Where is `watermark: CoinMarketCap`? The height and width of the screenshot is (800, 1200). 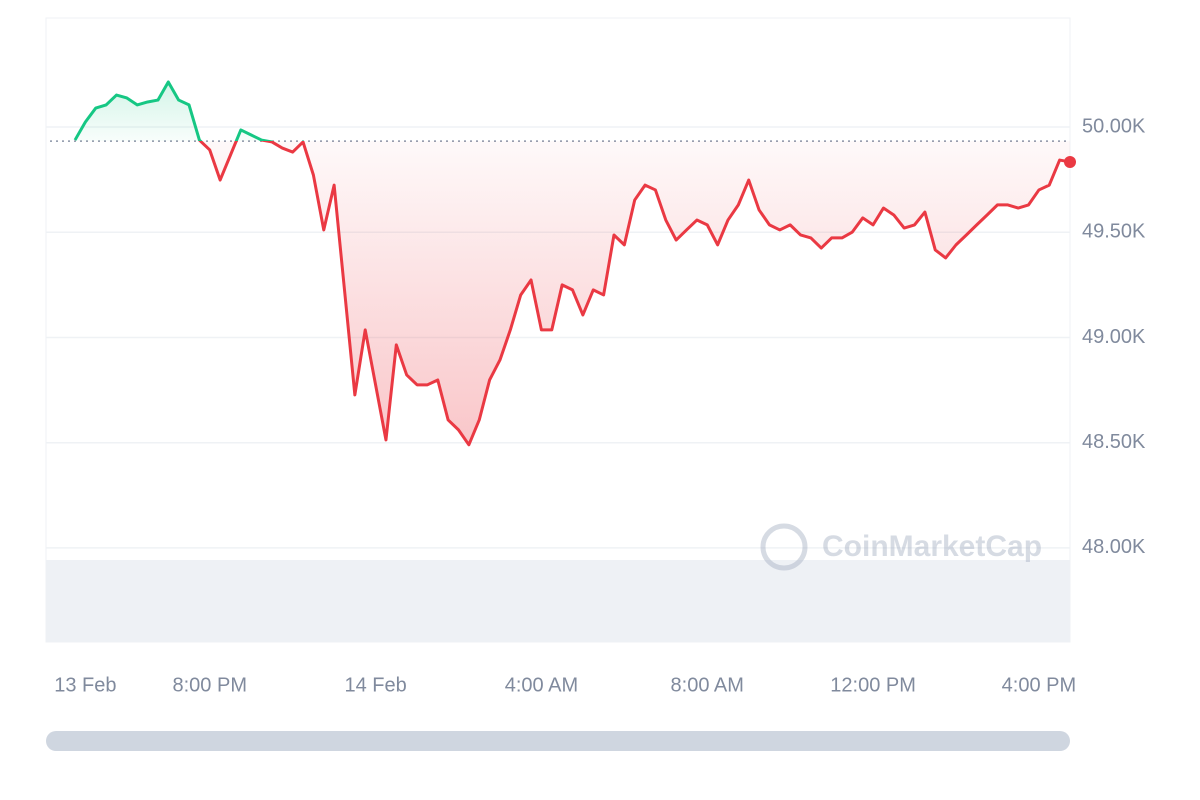
watermark: CoinMarketCap is located at coordinates (901, 547).